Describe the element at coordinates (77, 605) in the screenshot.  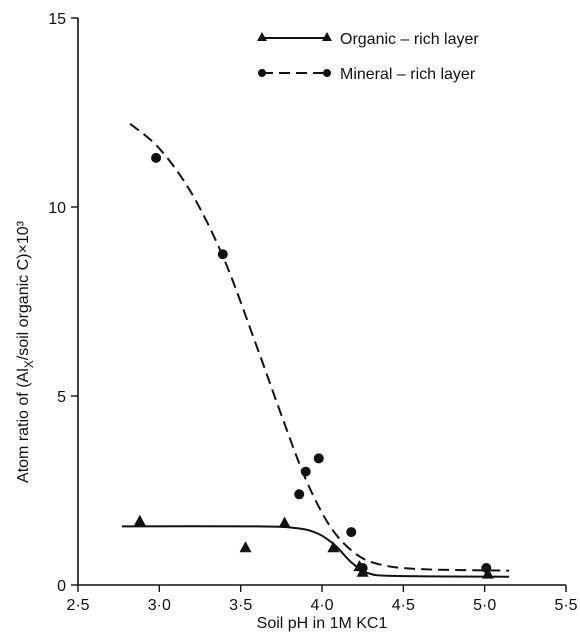
I see `x-tick-label: 2·5` at that location.